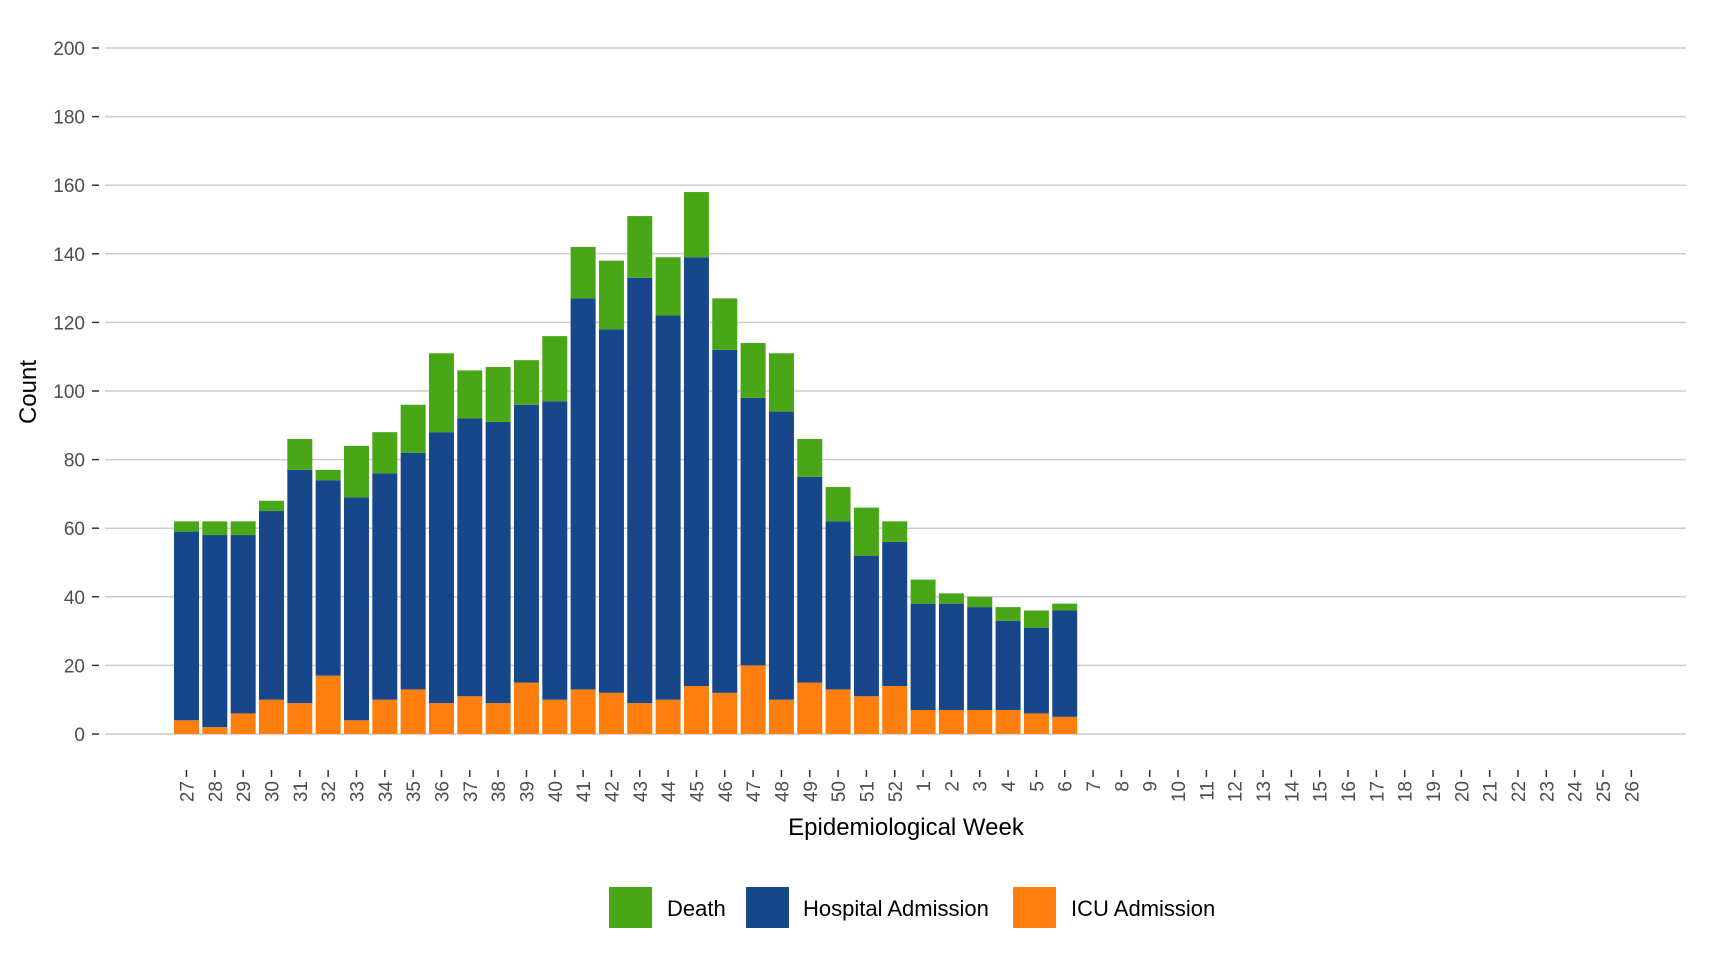  I want to click on x-tick-label: 7, so click(1094, 786).